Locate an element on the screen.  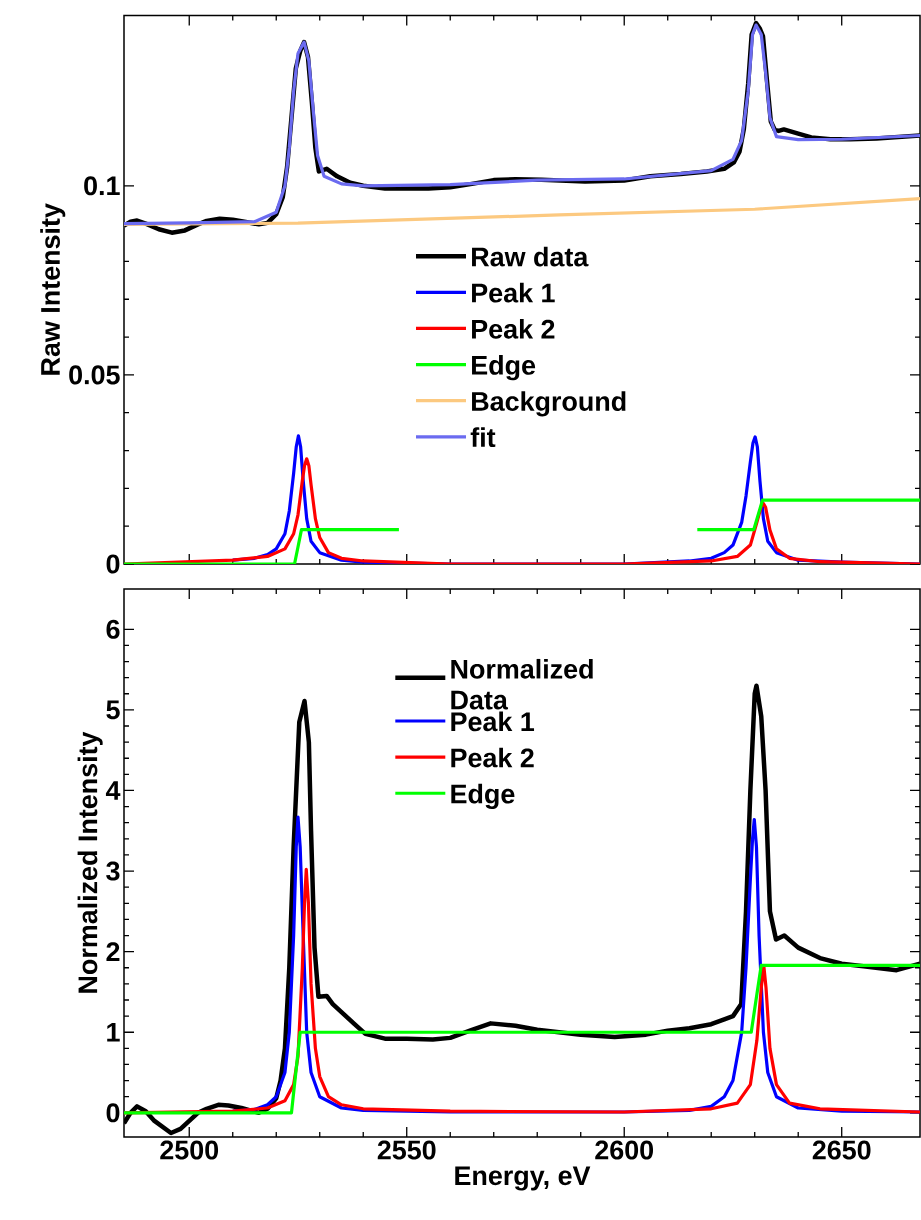
y-tick-label: 6 is located at coordinates (113, 629).